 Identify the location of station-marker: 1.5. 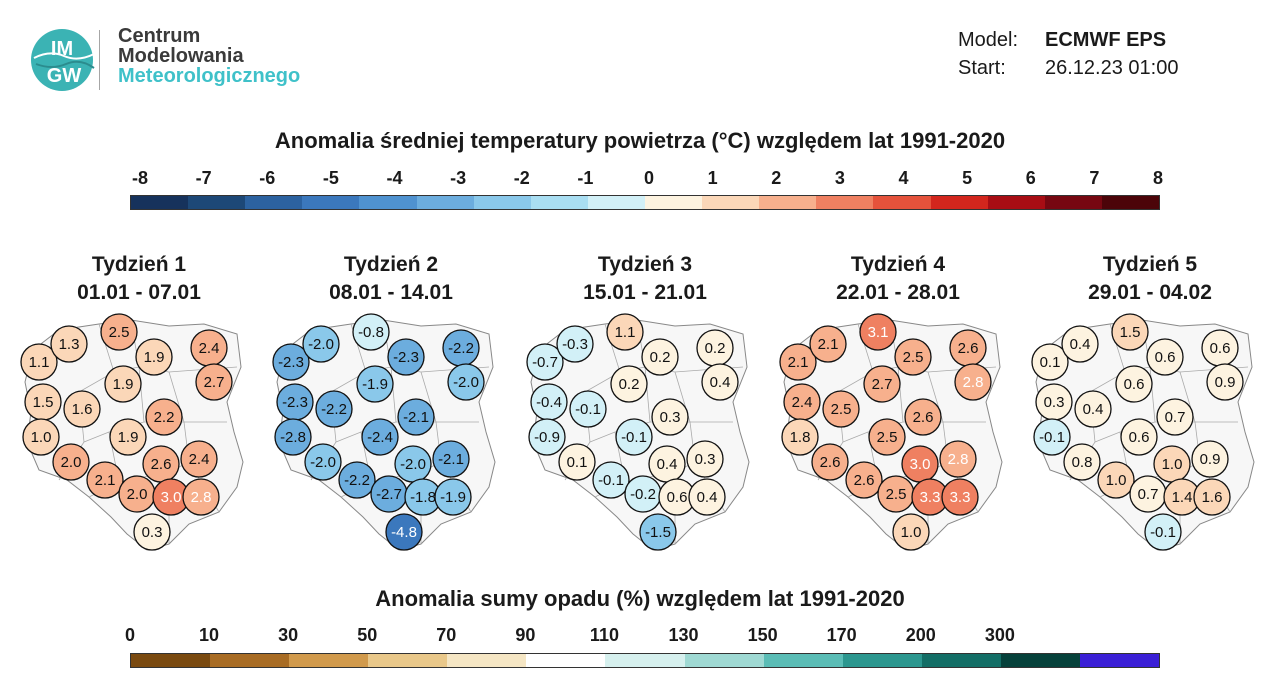
(1130, 332).